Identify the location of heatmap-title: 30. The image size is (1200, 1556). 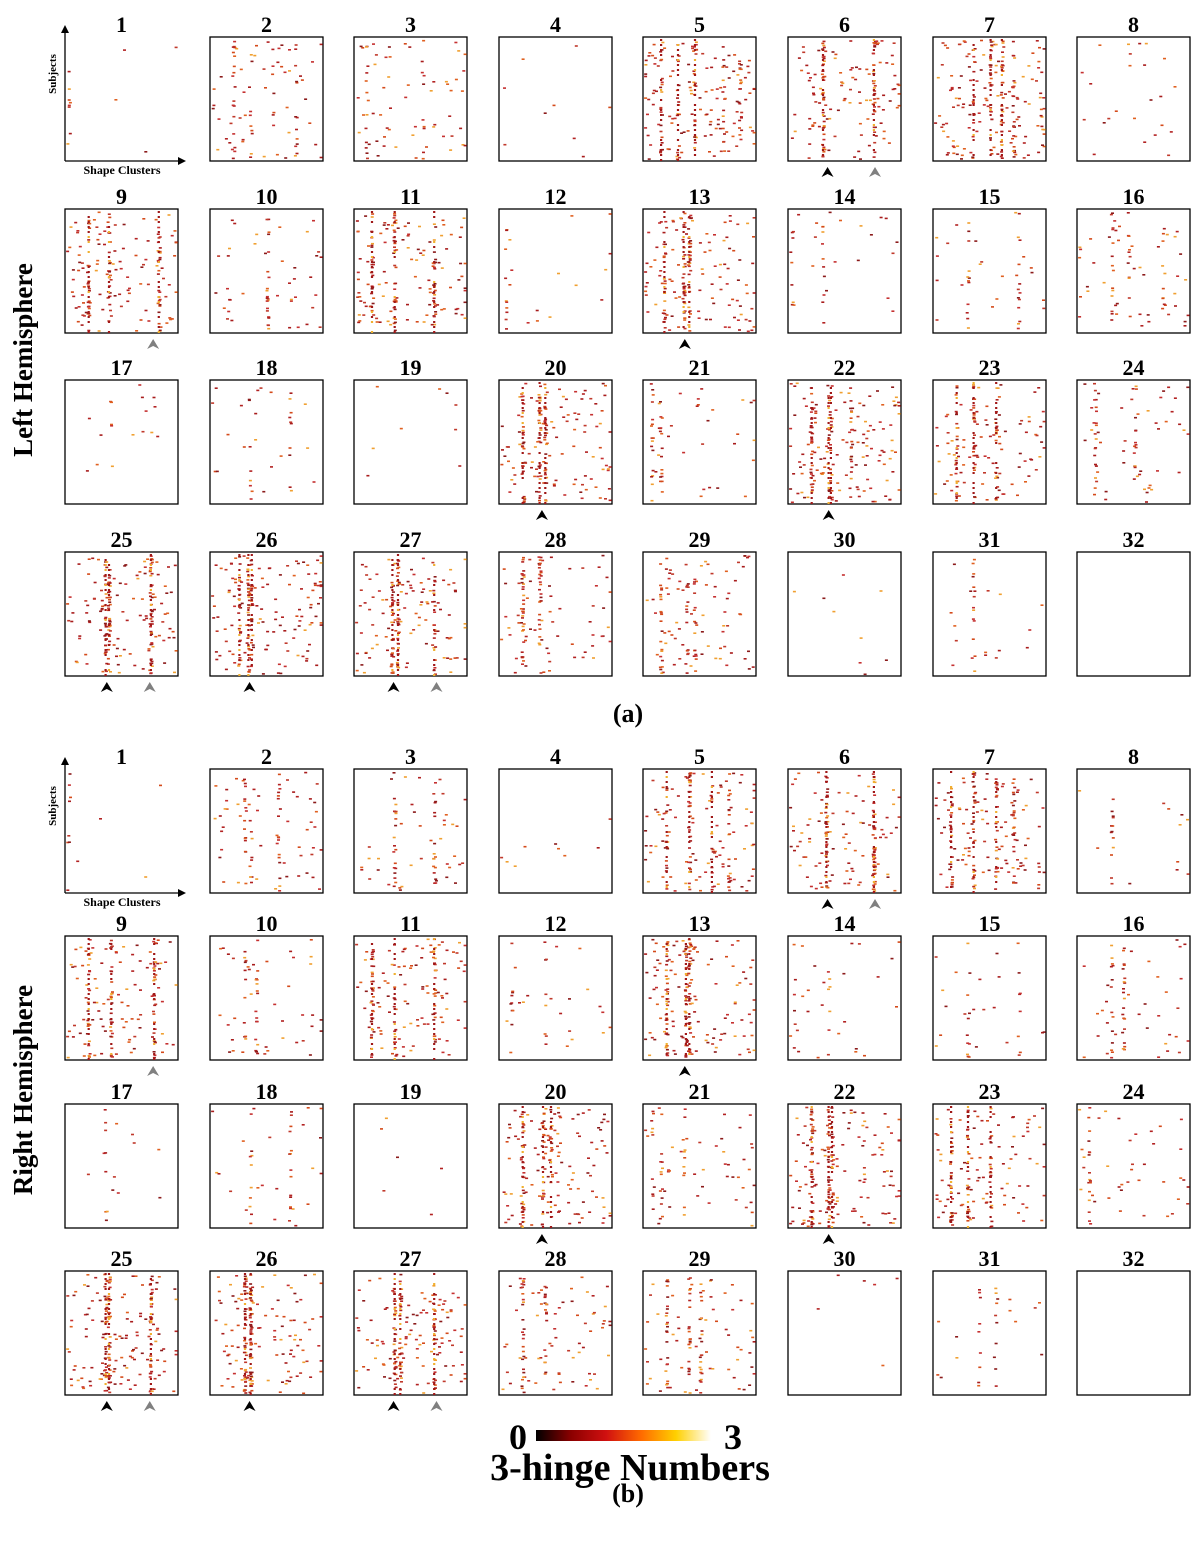
(845, 539).